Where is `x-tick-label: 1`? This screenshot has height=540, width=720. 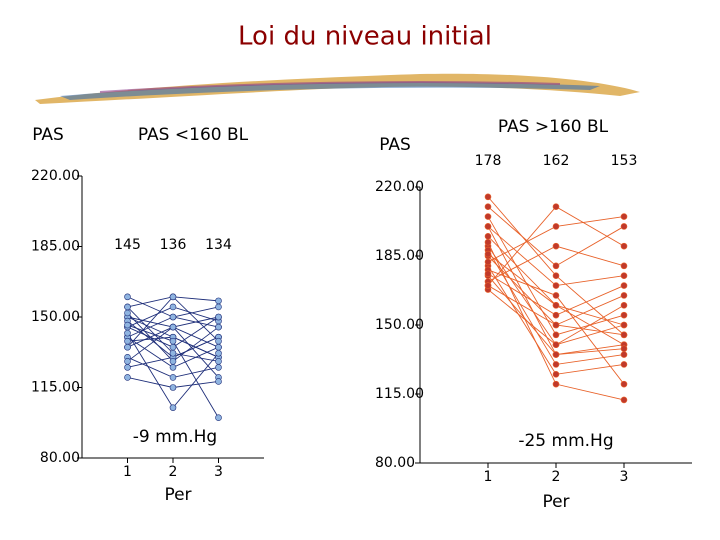
x-tick-label: 1 is located at coordinates (127, 472).